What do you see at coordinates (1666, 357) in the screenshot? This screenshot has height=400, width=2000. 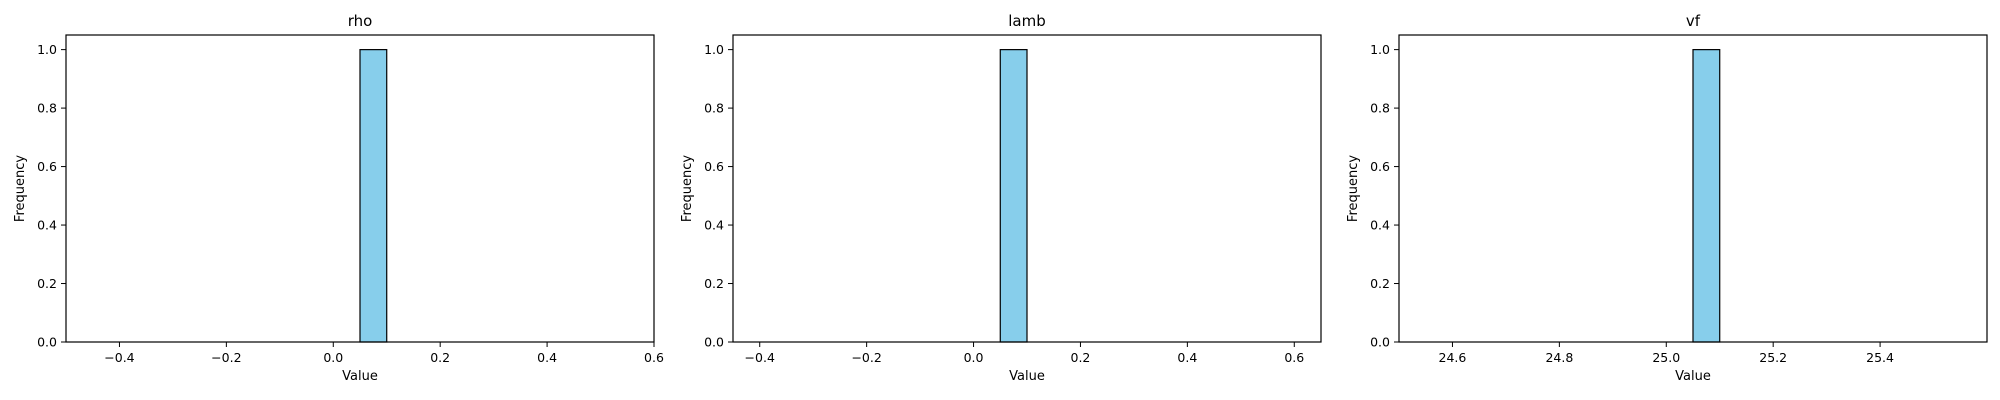 I see `x-tick-label: 25.0` at bounding box center [1666, 357].